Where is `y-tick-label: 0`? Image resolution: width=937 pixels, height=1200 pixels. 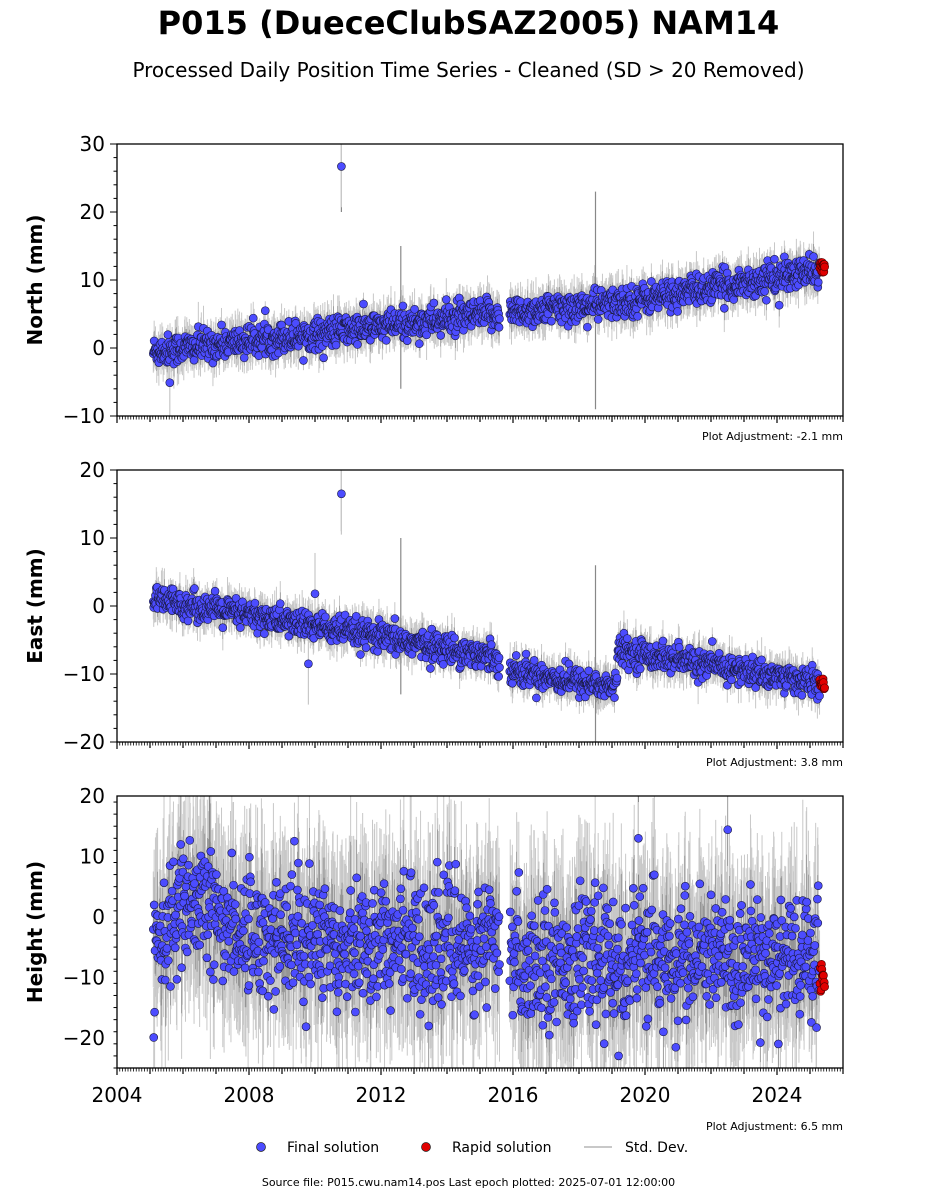 y-tick-label: 0 is located at coordinates (98, 348).